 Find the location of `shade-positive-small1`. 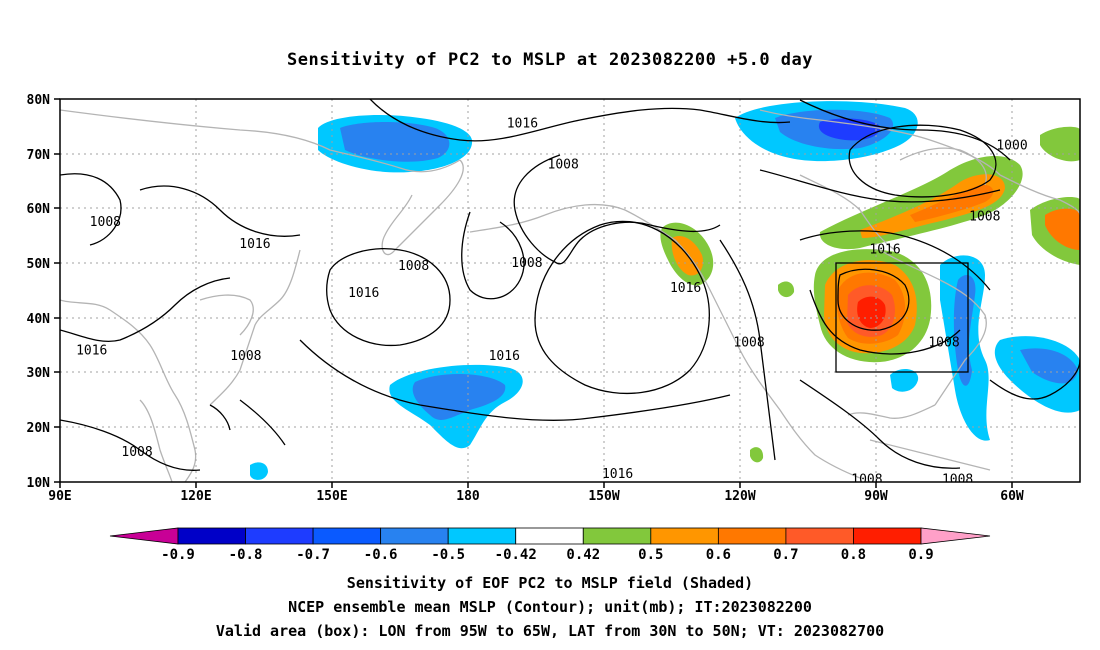

shade-positive-small1 is located at coordinates (786, 289).